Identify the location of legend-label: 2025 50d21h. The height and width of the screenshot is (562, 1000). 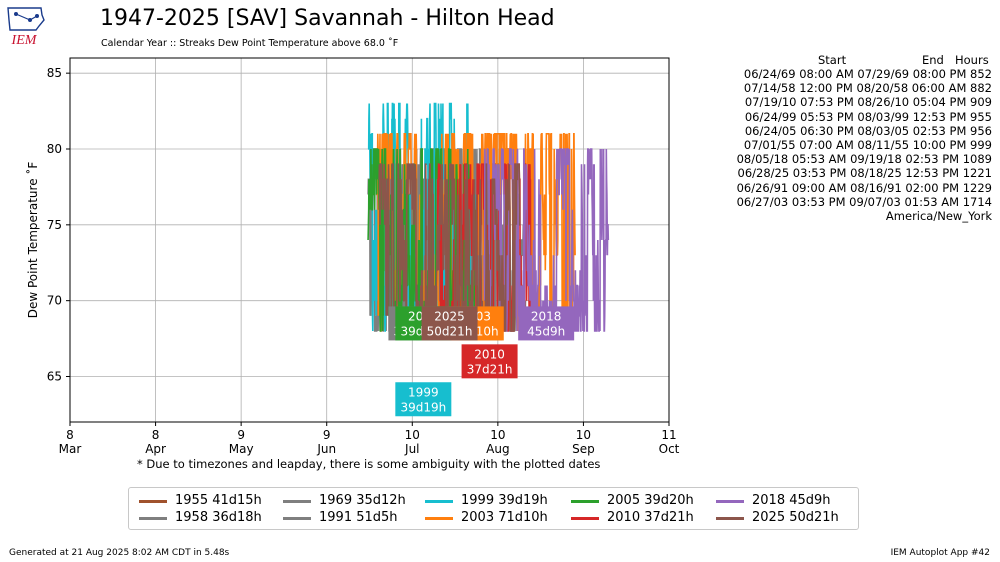
(795, 517).